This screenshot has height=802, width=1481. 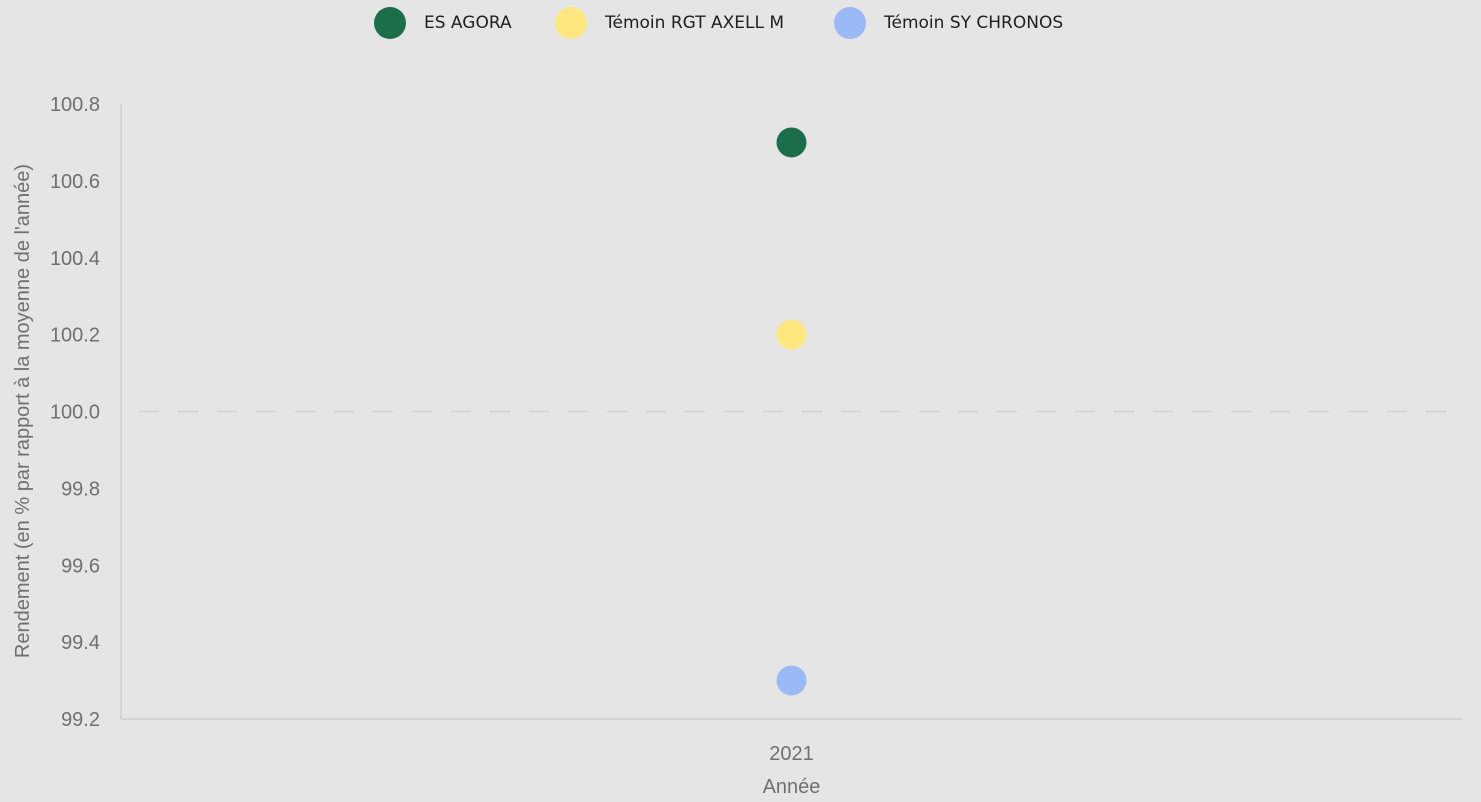 What do you see at coordinates (792, 787) in the screenshot?
I see `x-axis-label: Année` at bounding box center [792, 787].